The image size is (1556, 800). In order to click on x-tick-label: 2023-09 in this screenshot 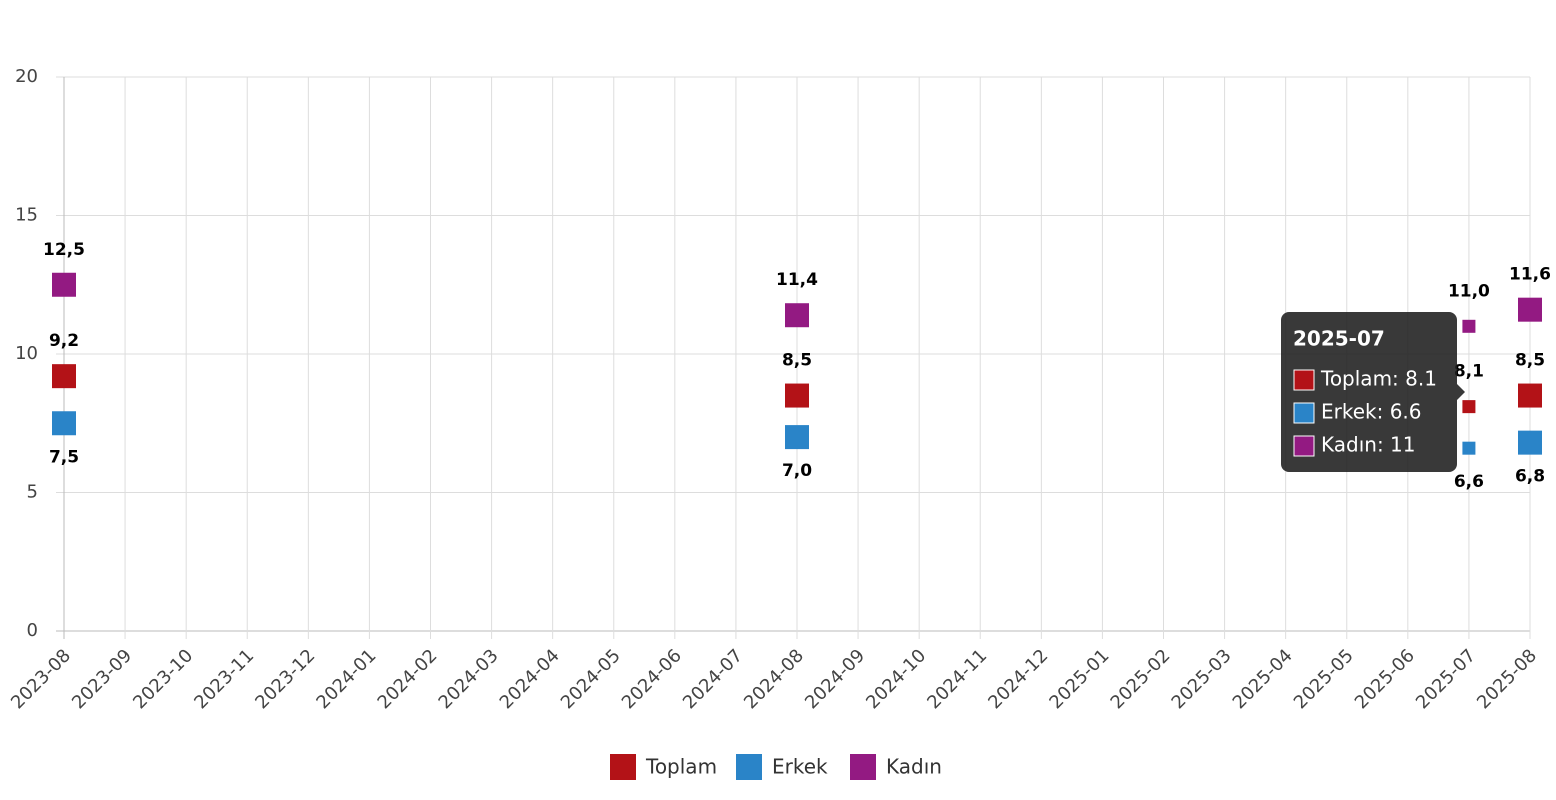, I will do `click(102, 679)`.